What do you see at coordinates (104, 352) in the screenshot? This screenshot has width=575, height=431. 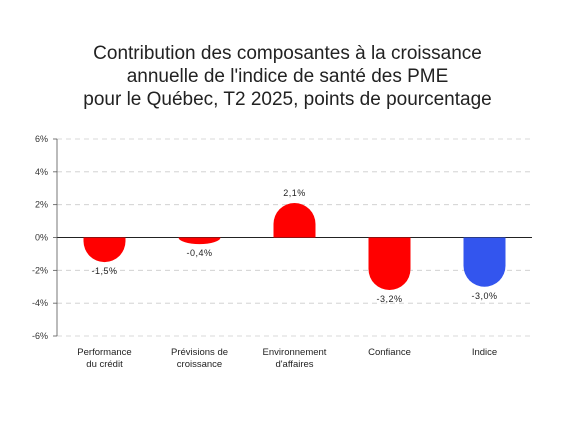 I see `category-label: Performance` at bounding box center [104, 352].